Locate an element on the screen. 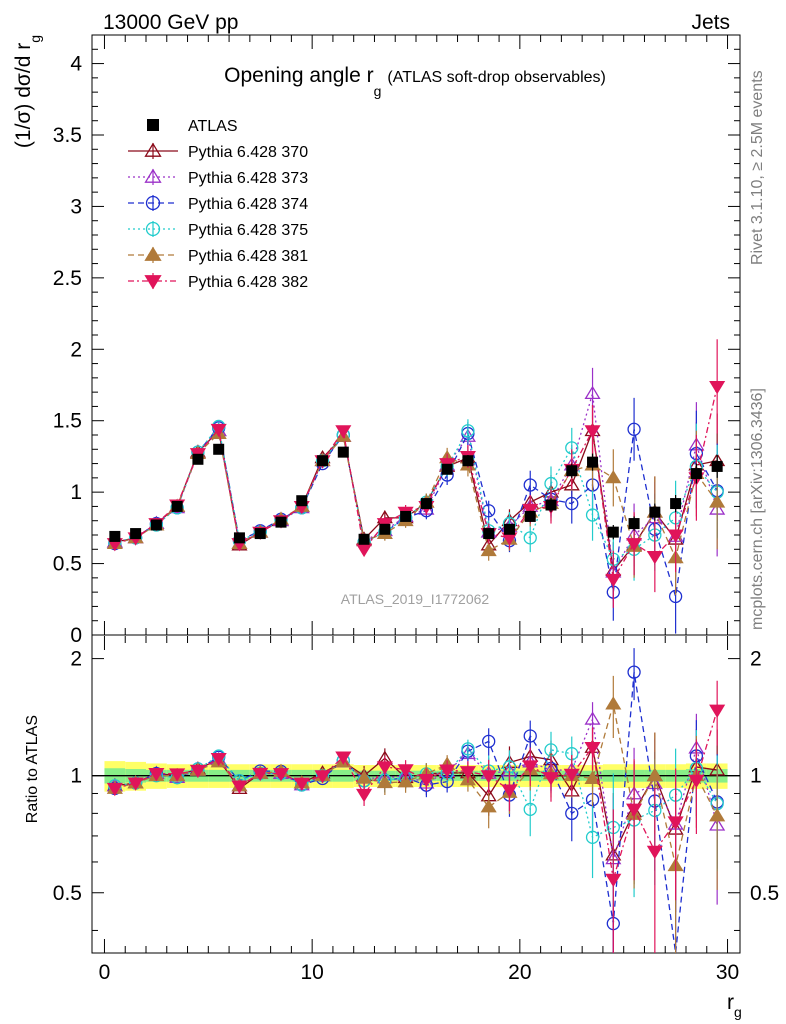 Image resolution: width=786 pixels, height=1024 pixels. legend-label: Pythia 6.428 373 is located at coordinates (248, 178).